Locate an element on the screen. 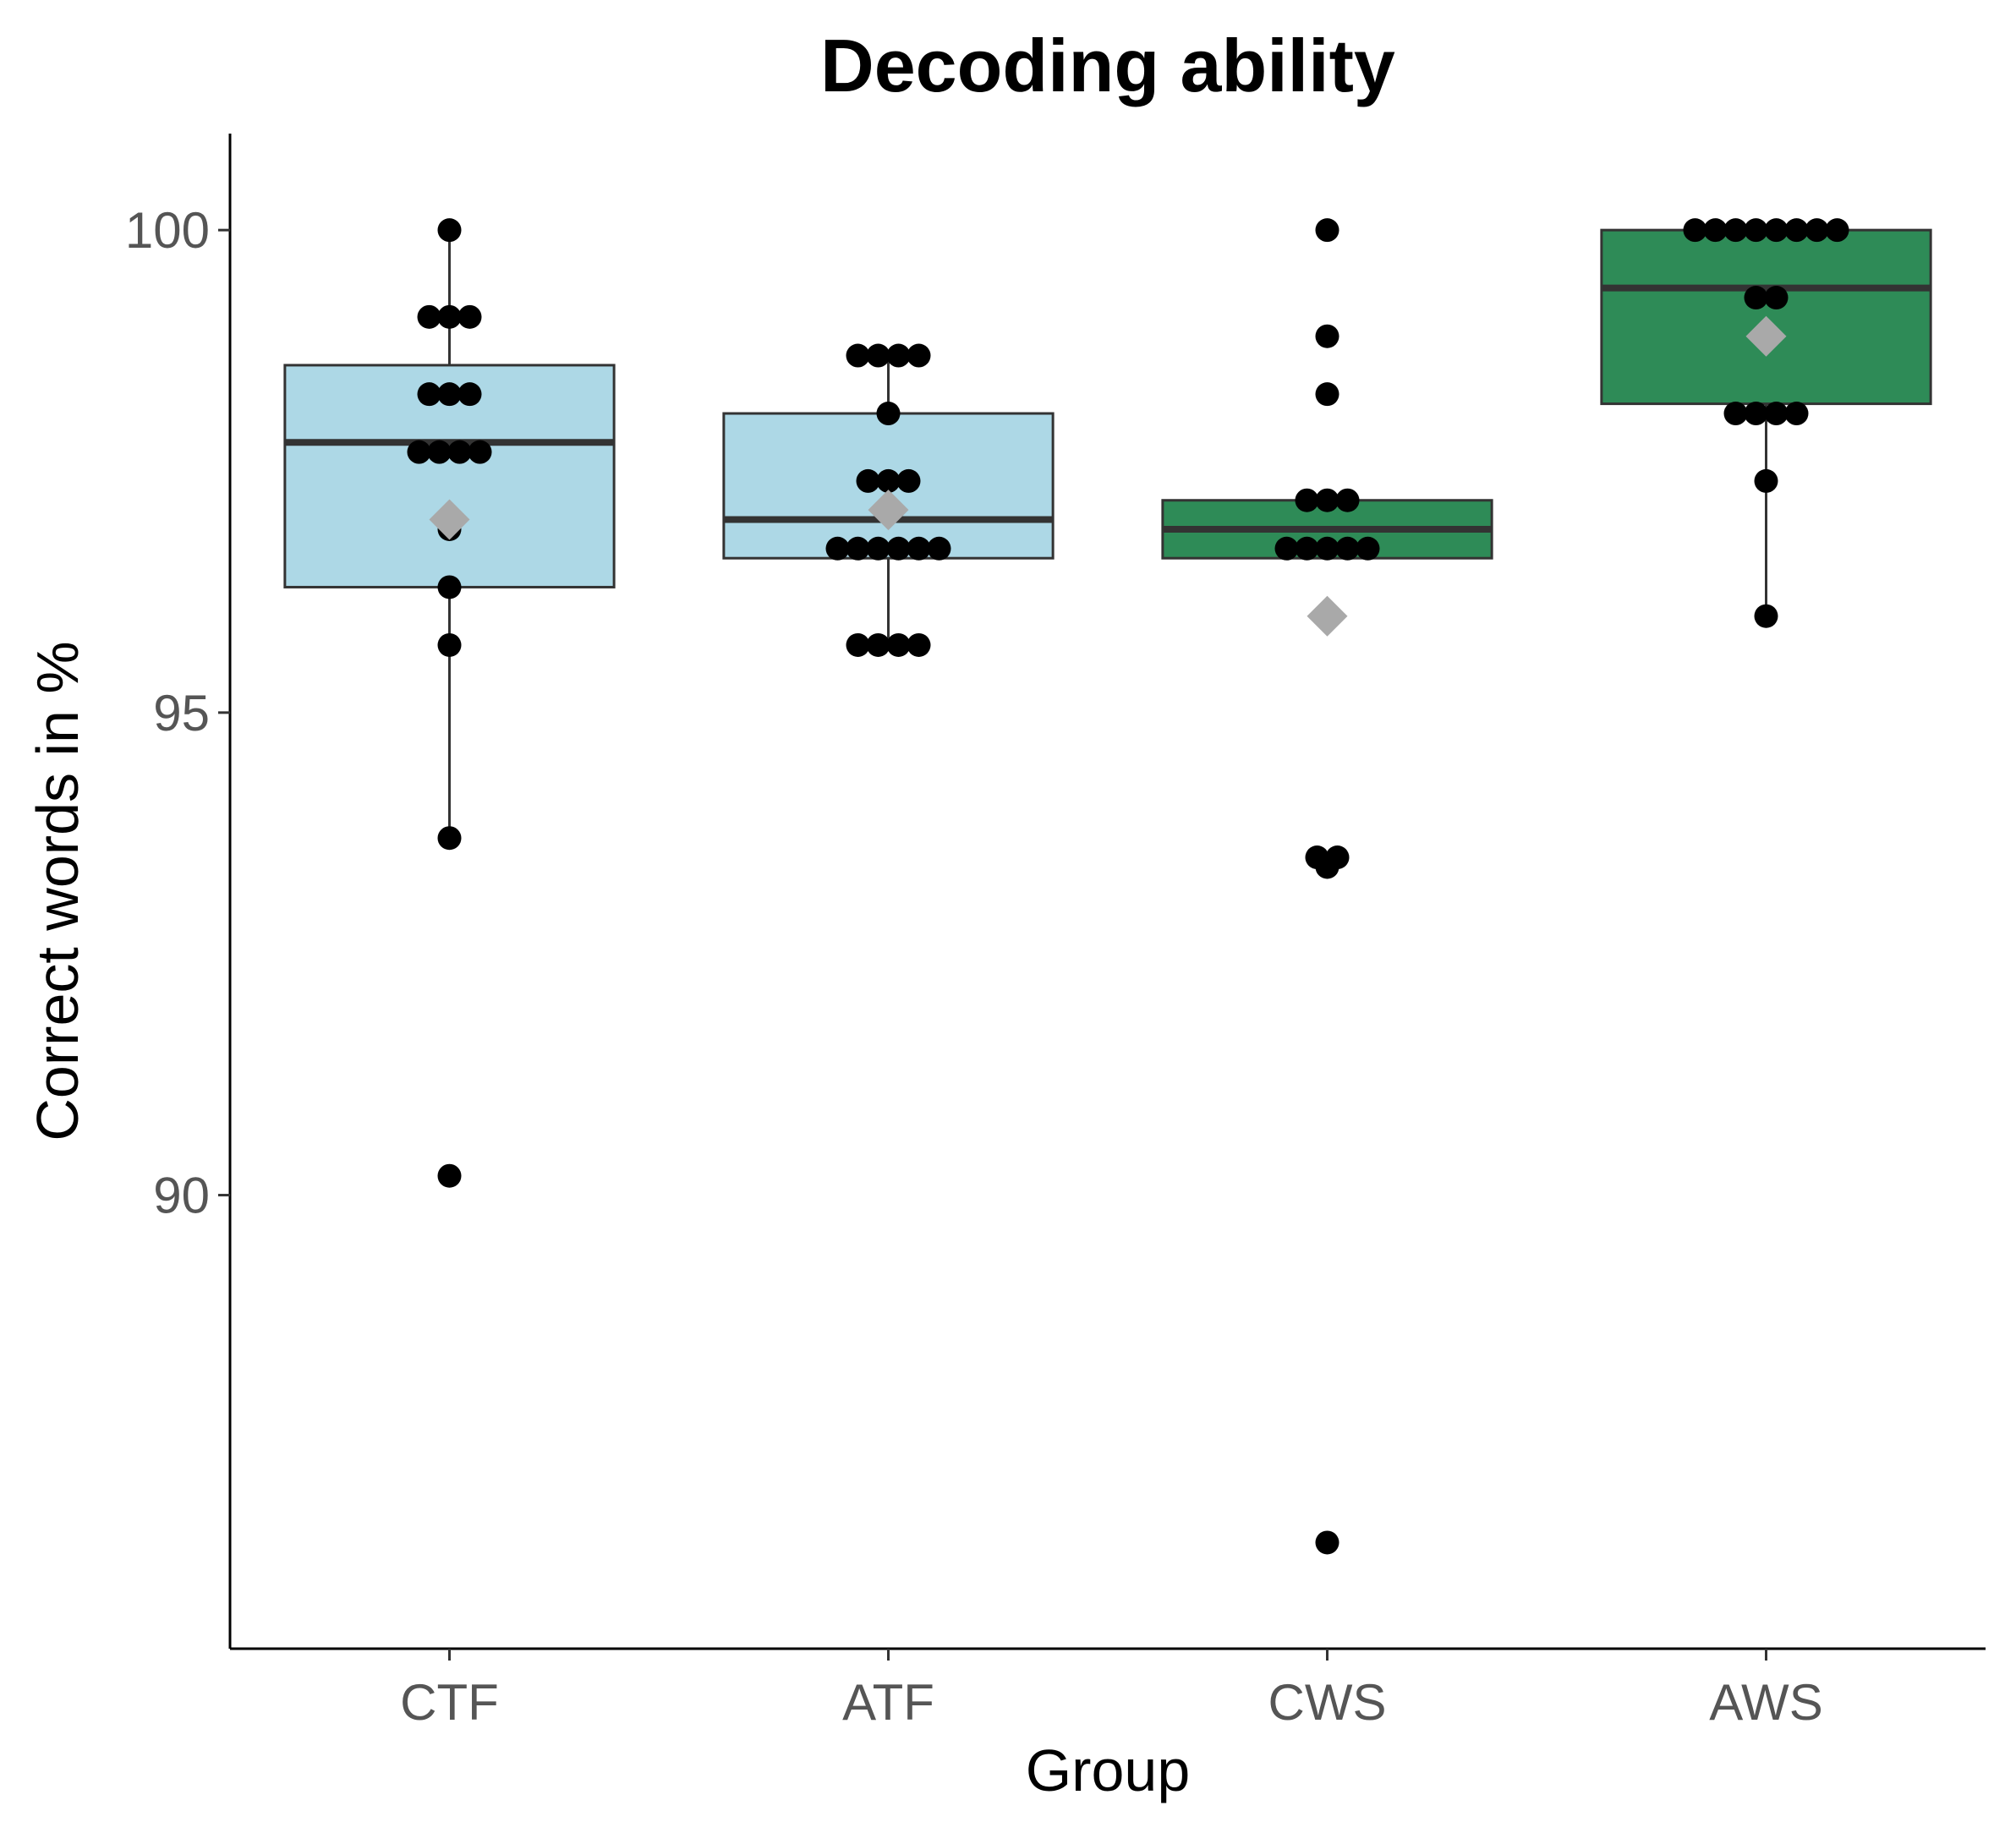 This screenshot has height=1833, width=2016. box-group-aws is located at coordinates (1766, 423).